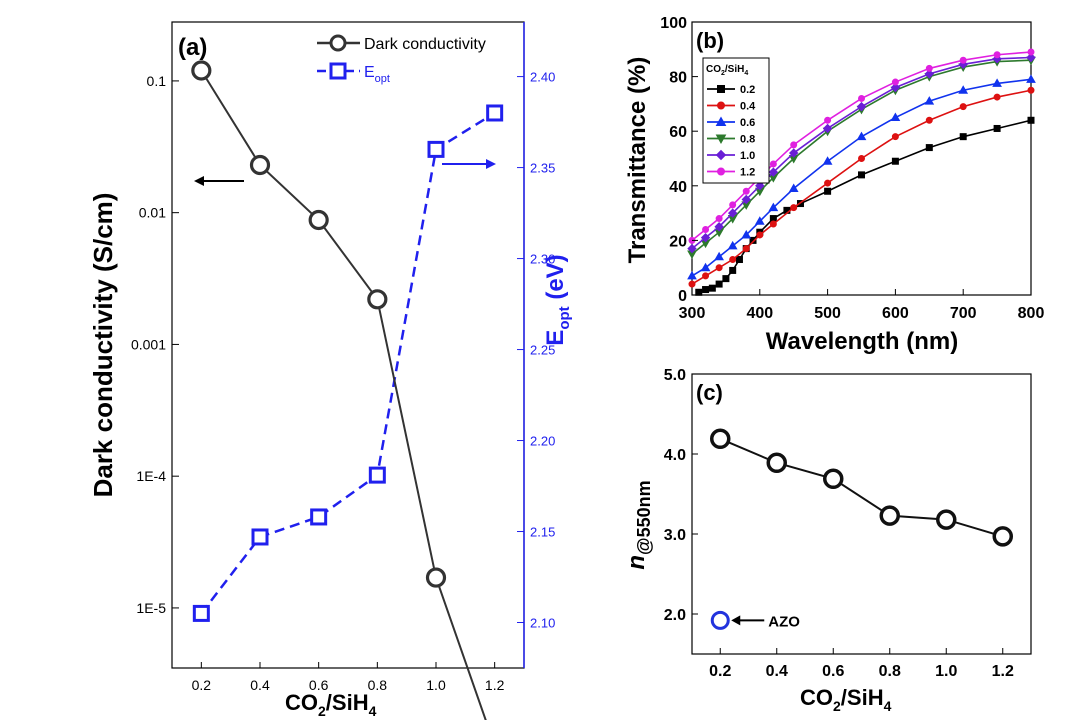 The width and height of the screenshot is (1084, 720). I want to click on panel-c-series, so click(861, 487).